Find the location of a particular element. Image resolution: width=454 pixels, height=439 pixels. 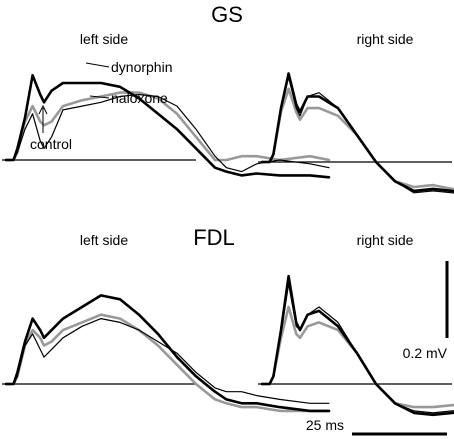

trace-gs-right-naloxone is located at coordinates (357, 139).